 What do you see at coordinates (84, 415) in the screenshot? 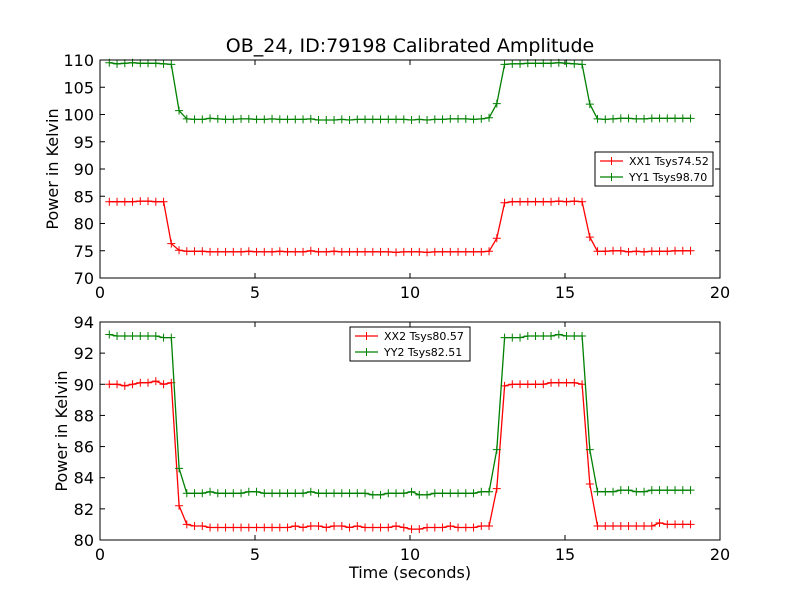
I see `bottom-y-tick-label: 88` at bounding box center [84, 415].